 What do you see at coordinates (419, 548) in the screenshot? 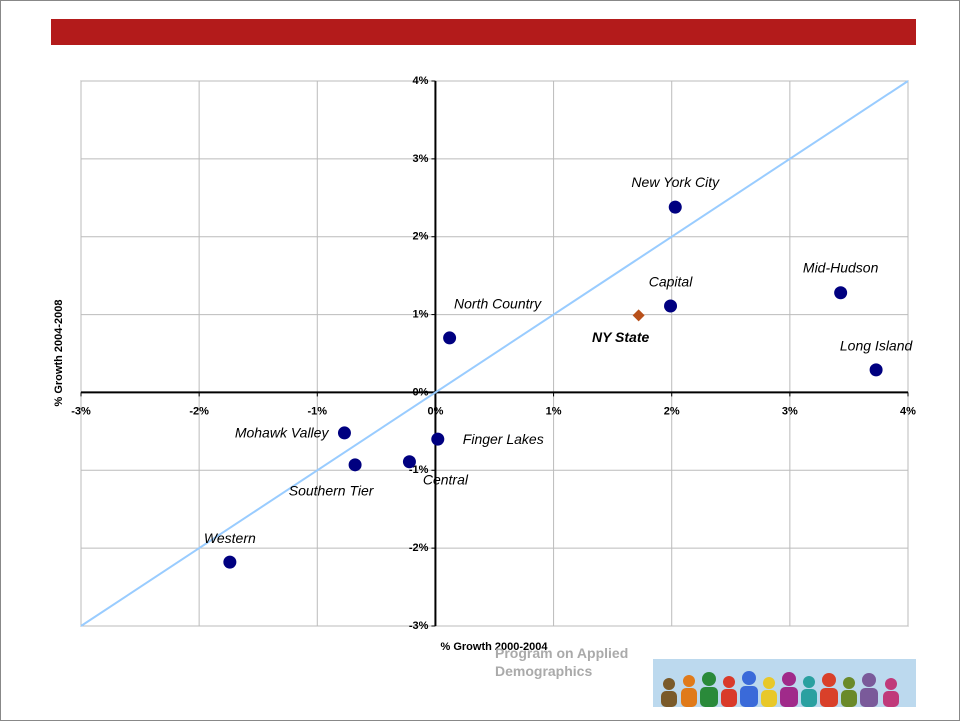
I see `y-tick-label: -2%` at bounding box center [419, 548].